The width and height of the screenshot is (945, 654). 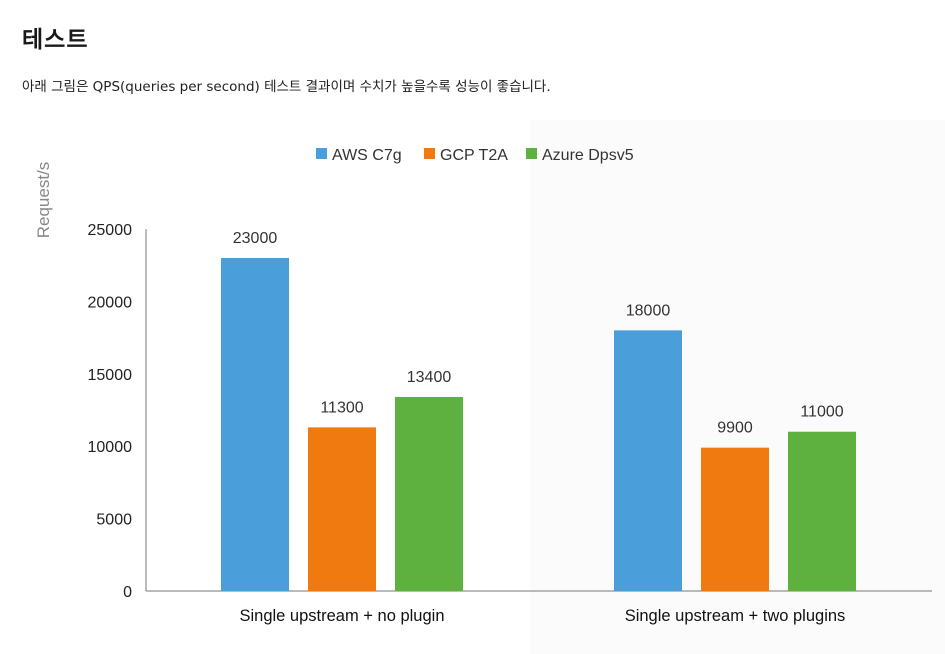 I want to click on chart-legend: AWS C7g GCP T2A Azure Dpsv5, so click(x=475, y=155).